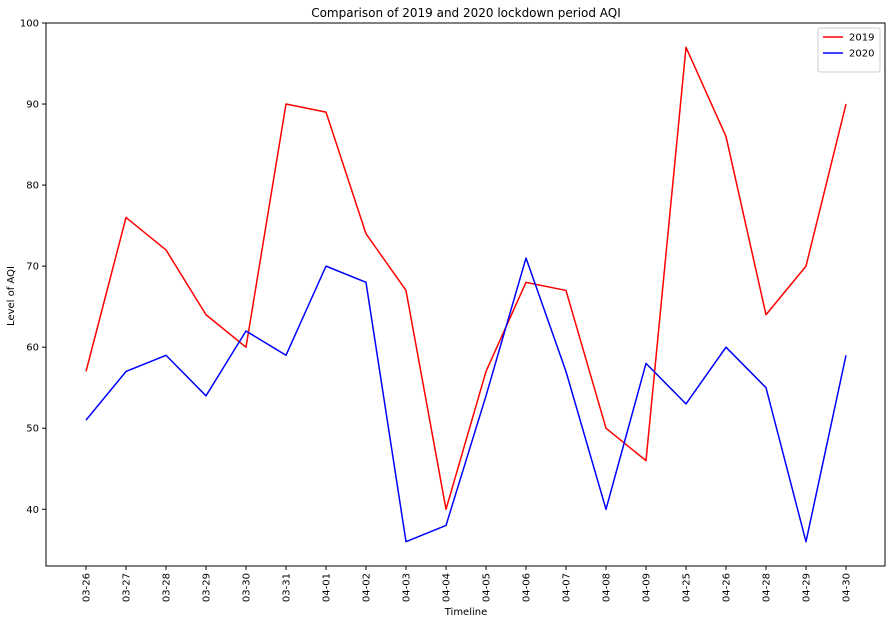 The image size is (891, 623). What do you see at coordinates (407, 587) in the screenshot?
I see `x-tick-label: 04-03` at bounding box center [407, 587].